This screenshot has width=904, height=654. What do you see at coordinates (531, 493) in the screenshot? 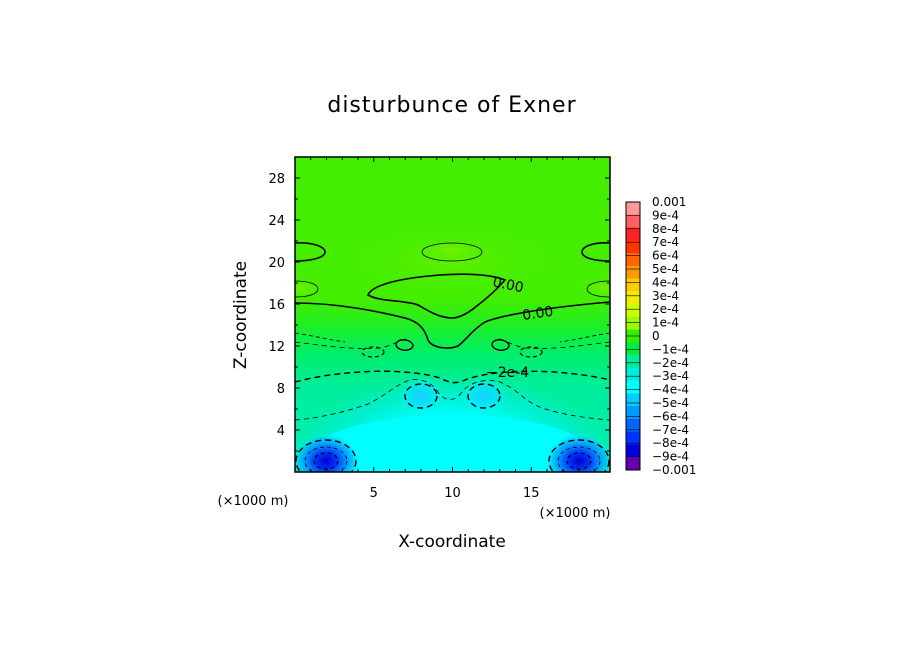
I see `x-tick-label: 15` at bounding box center [531, 493].